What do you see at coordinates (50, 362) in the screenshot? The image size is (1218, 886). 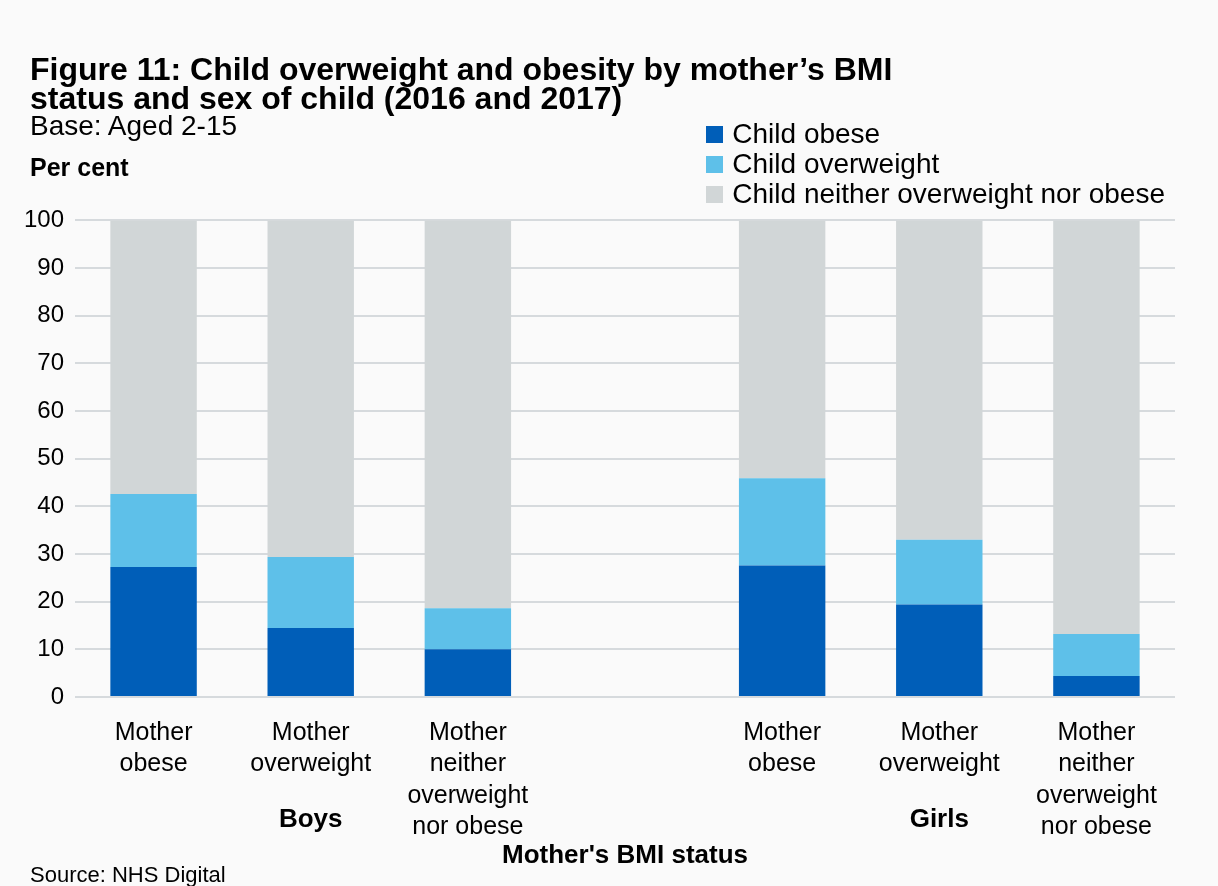 I see `y-tick-label: 70` at bounding box center [50, 362].